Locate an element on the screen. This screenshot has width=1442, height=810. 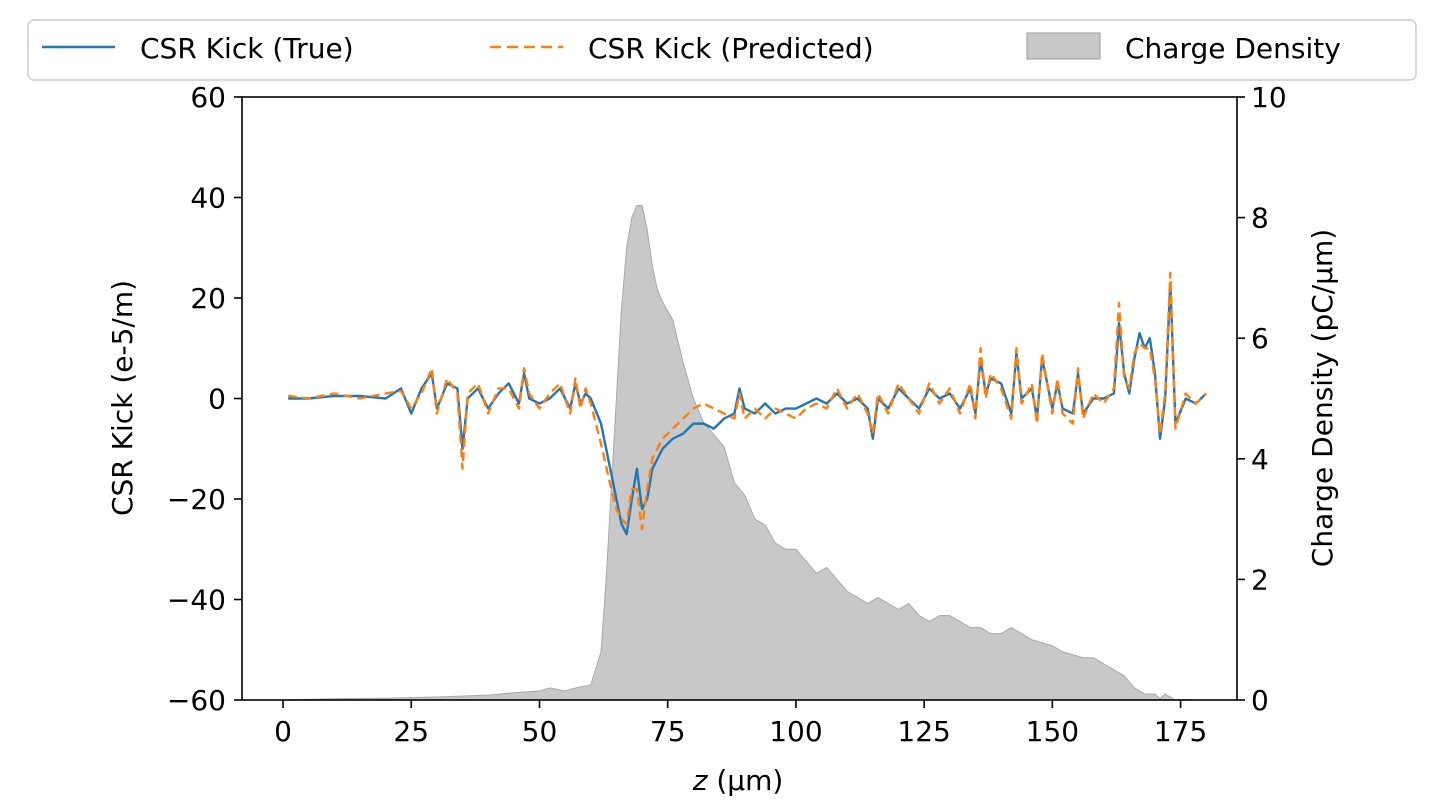
x-tick-label: 75 is located at coordinates (668, 731).